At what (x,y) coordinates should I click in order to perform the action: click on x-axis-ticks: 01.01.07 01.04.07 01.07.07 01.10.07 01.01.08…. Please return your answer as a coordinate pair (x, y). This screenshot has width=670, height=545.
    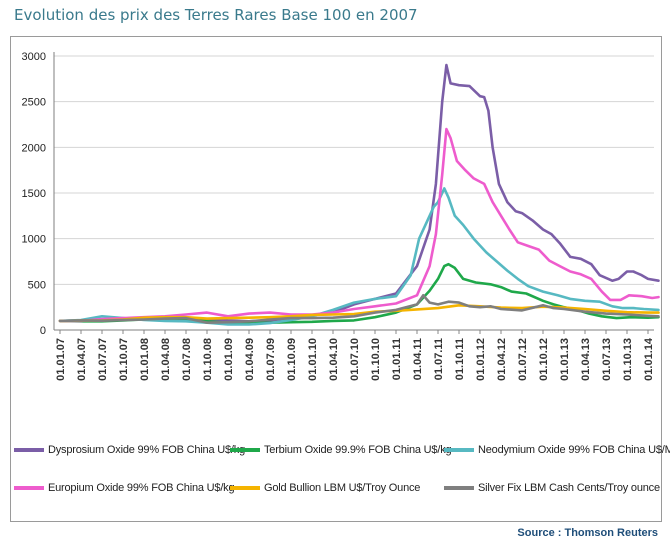
    Looking at the image, I should click on (355, 355).